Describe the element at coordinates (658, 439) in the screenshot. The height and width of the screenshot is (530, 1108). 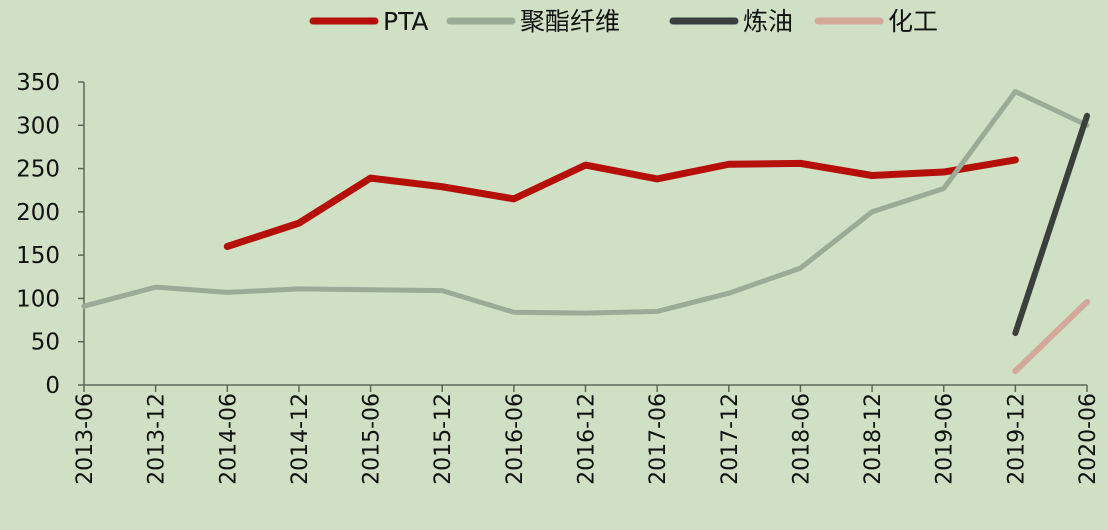
I see `x-tick-label: 2017-06` at that location.